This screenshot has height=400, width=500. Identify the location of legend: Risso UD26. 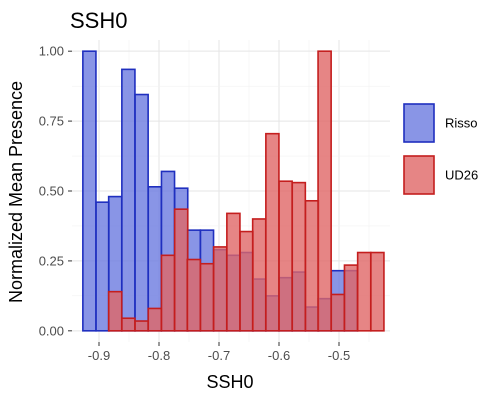
(440, 149).